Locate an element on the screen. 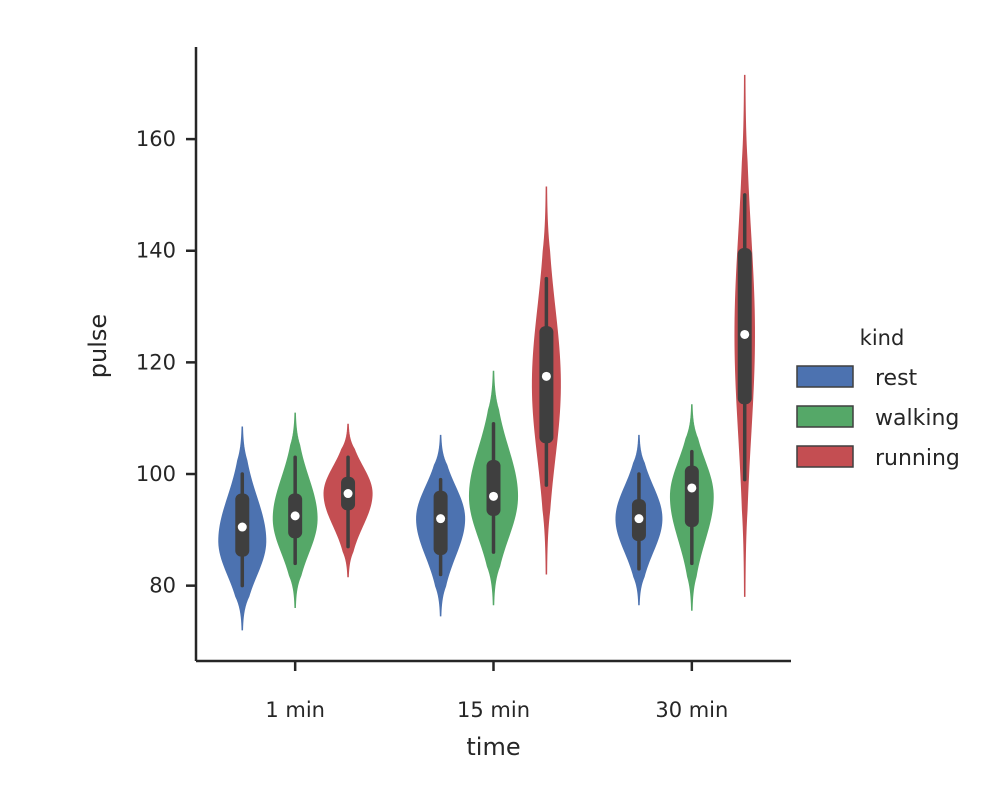 The height and width of the screenshot is (800, 993). x-ticks: 1 min 15 min 30 min is located at coordinates (496, 691).